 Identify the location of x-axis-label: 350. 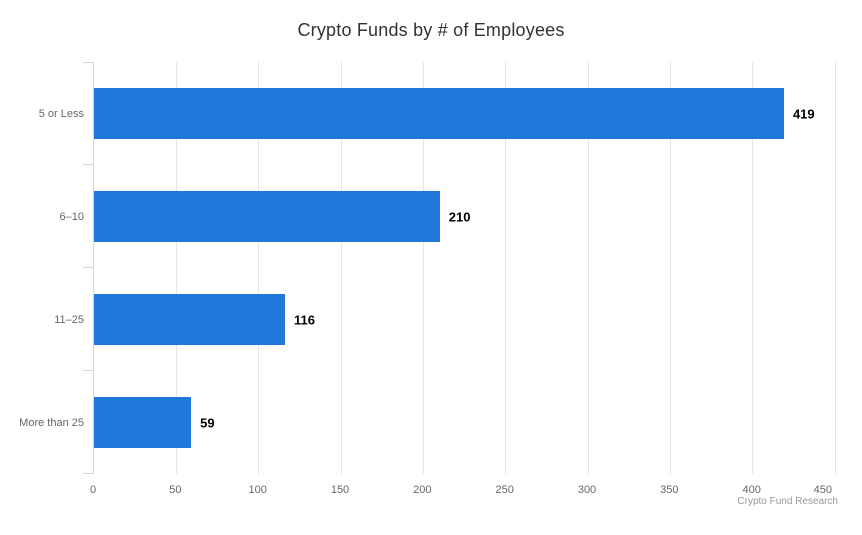
(669, 490).